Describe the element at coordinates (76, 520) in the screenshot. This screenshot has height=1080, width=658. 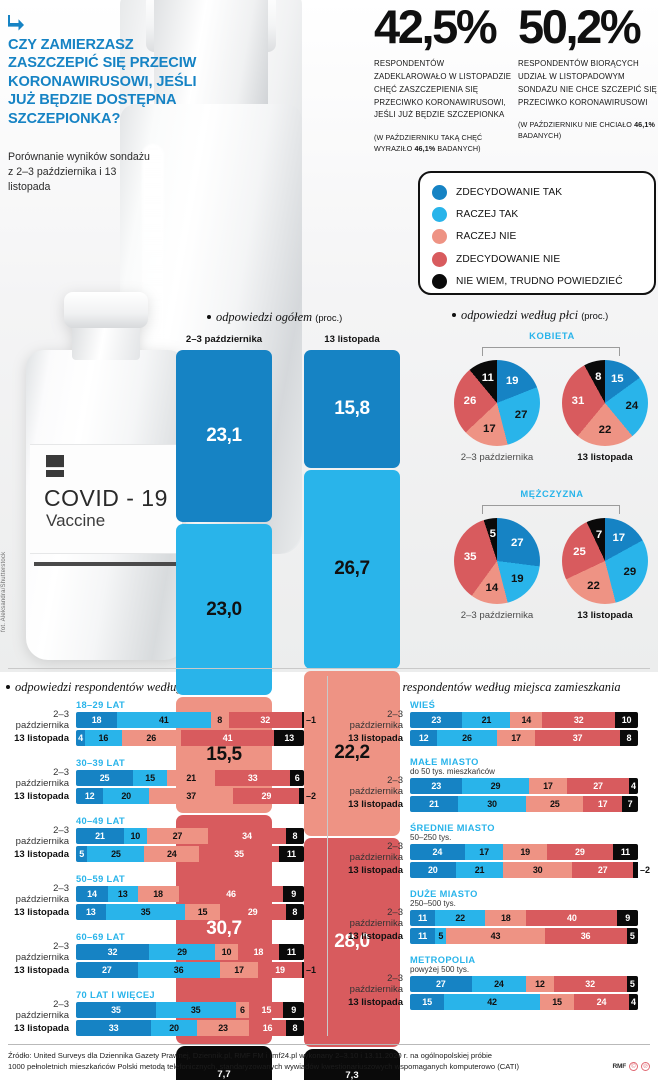
I see `vial-label-subtitle: Vaccine` at that location.